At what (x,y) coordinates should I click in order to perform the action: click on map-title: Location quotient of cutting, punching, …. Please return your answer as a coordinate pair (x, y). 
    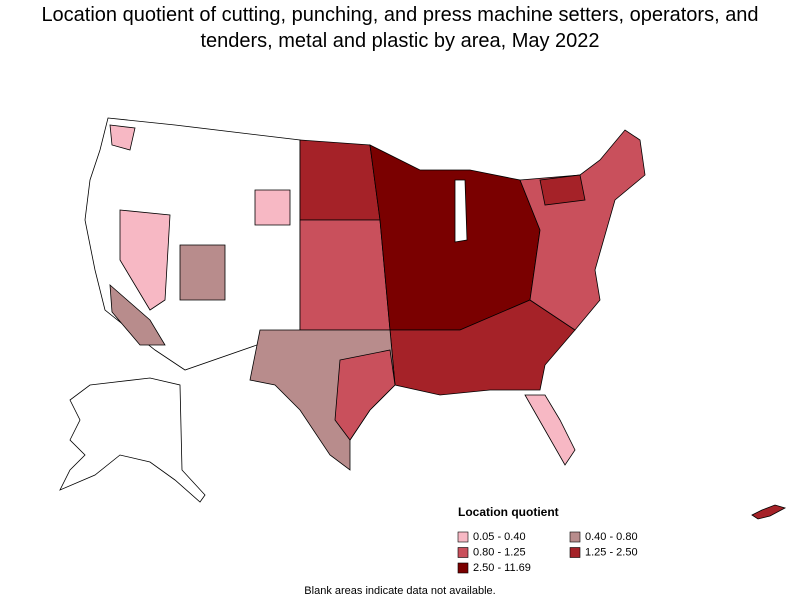
    Looking at the image, I should click on (400, 28).